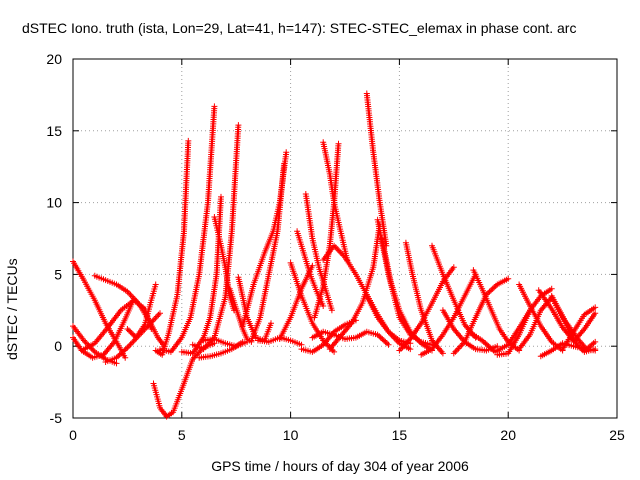 This screenshot has height=480, width=640. What do you see at coordinates (54, 59) in the screenshot?
I see `y-tick-label: 20` at bounding box center [54, 59].